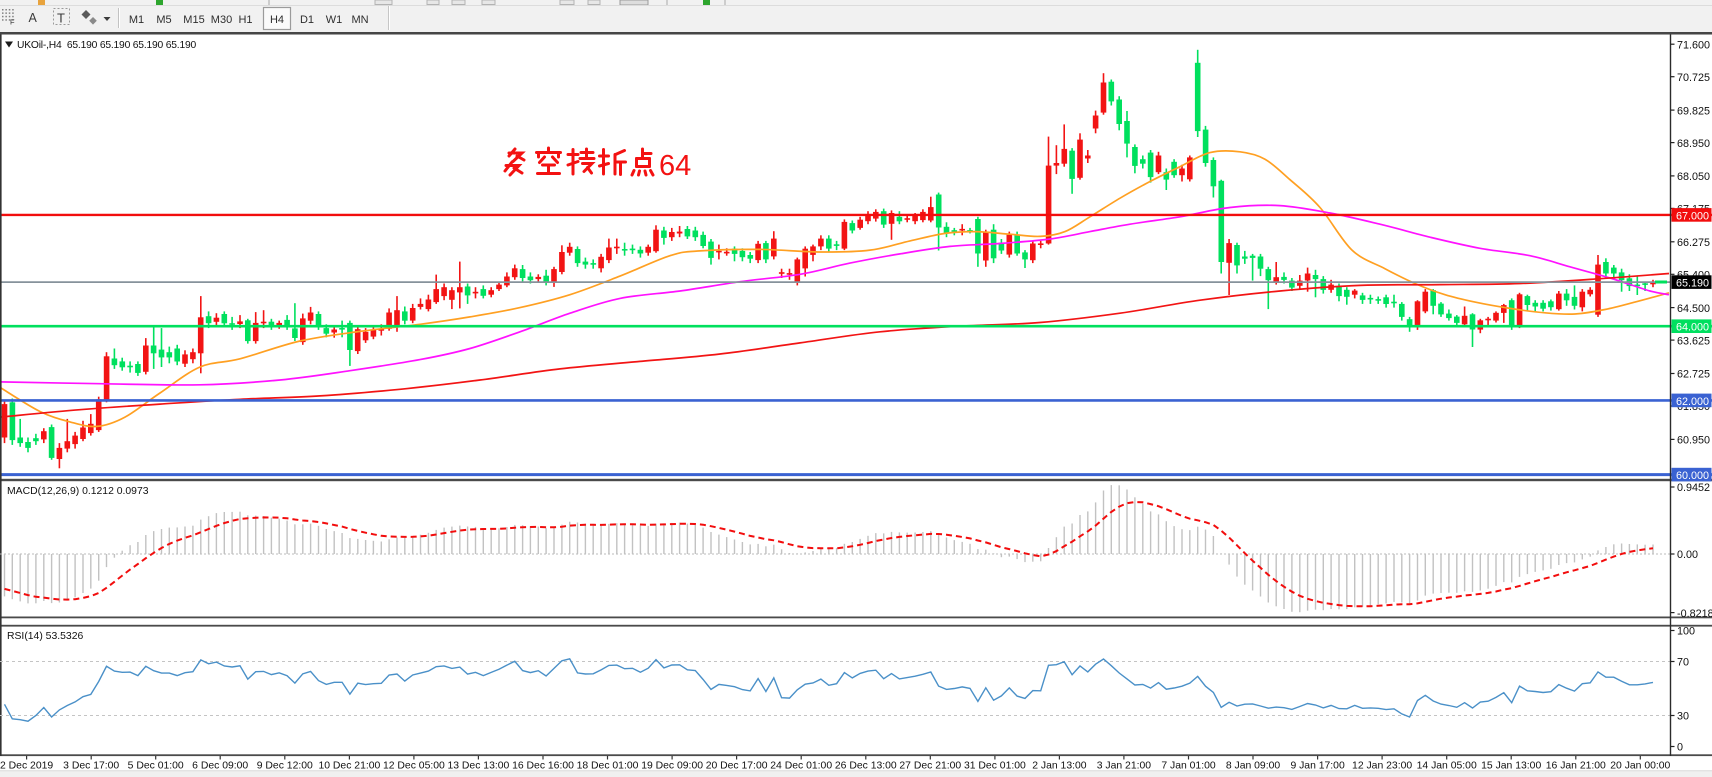 The height and width of the screenshot is (777, 1712). Describe the element at coordinates (1693, 111) in the screenshot. I see `svg-text: 69.825` at that location.